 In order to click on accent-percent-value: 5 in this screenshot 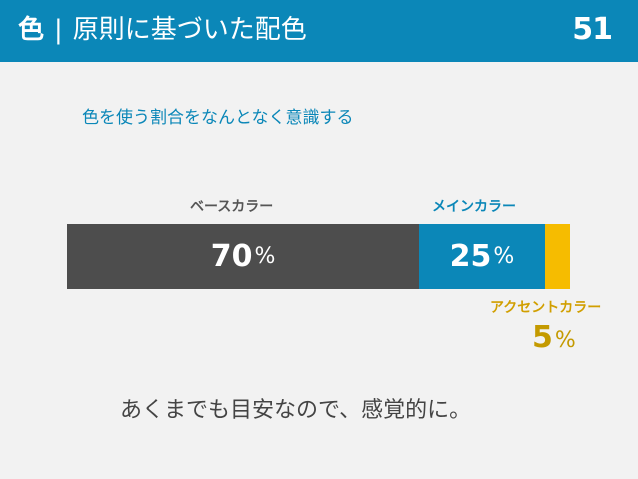, I will do `click(542, 337)`.